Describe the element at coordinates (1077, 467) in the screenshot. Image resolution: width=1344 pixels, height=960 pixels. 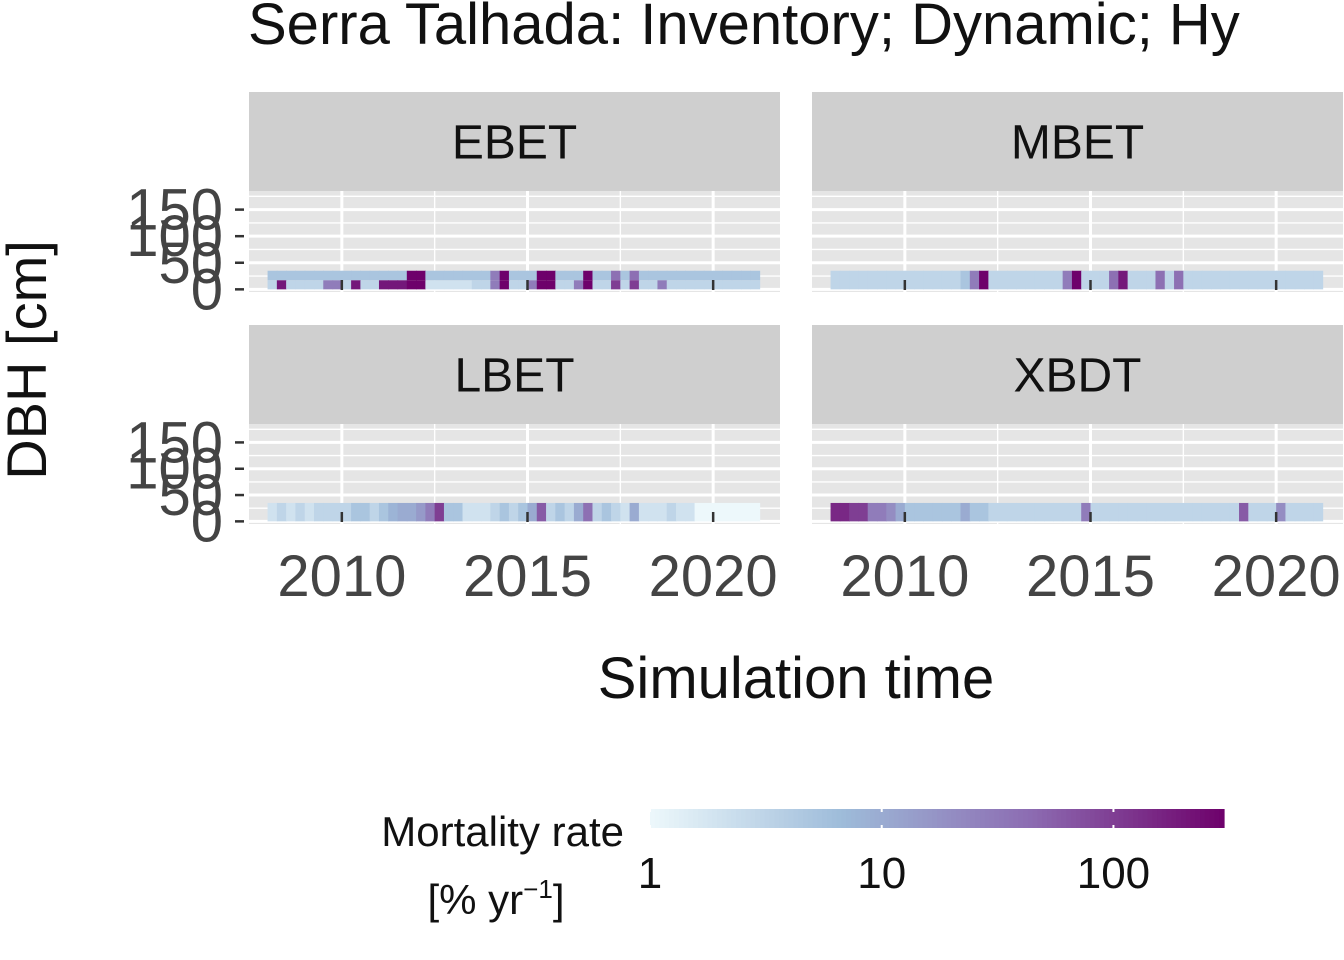
I see `facet-panel-xbdt: XBDT 2010 2015 2020` at that location.